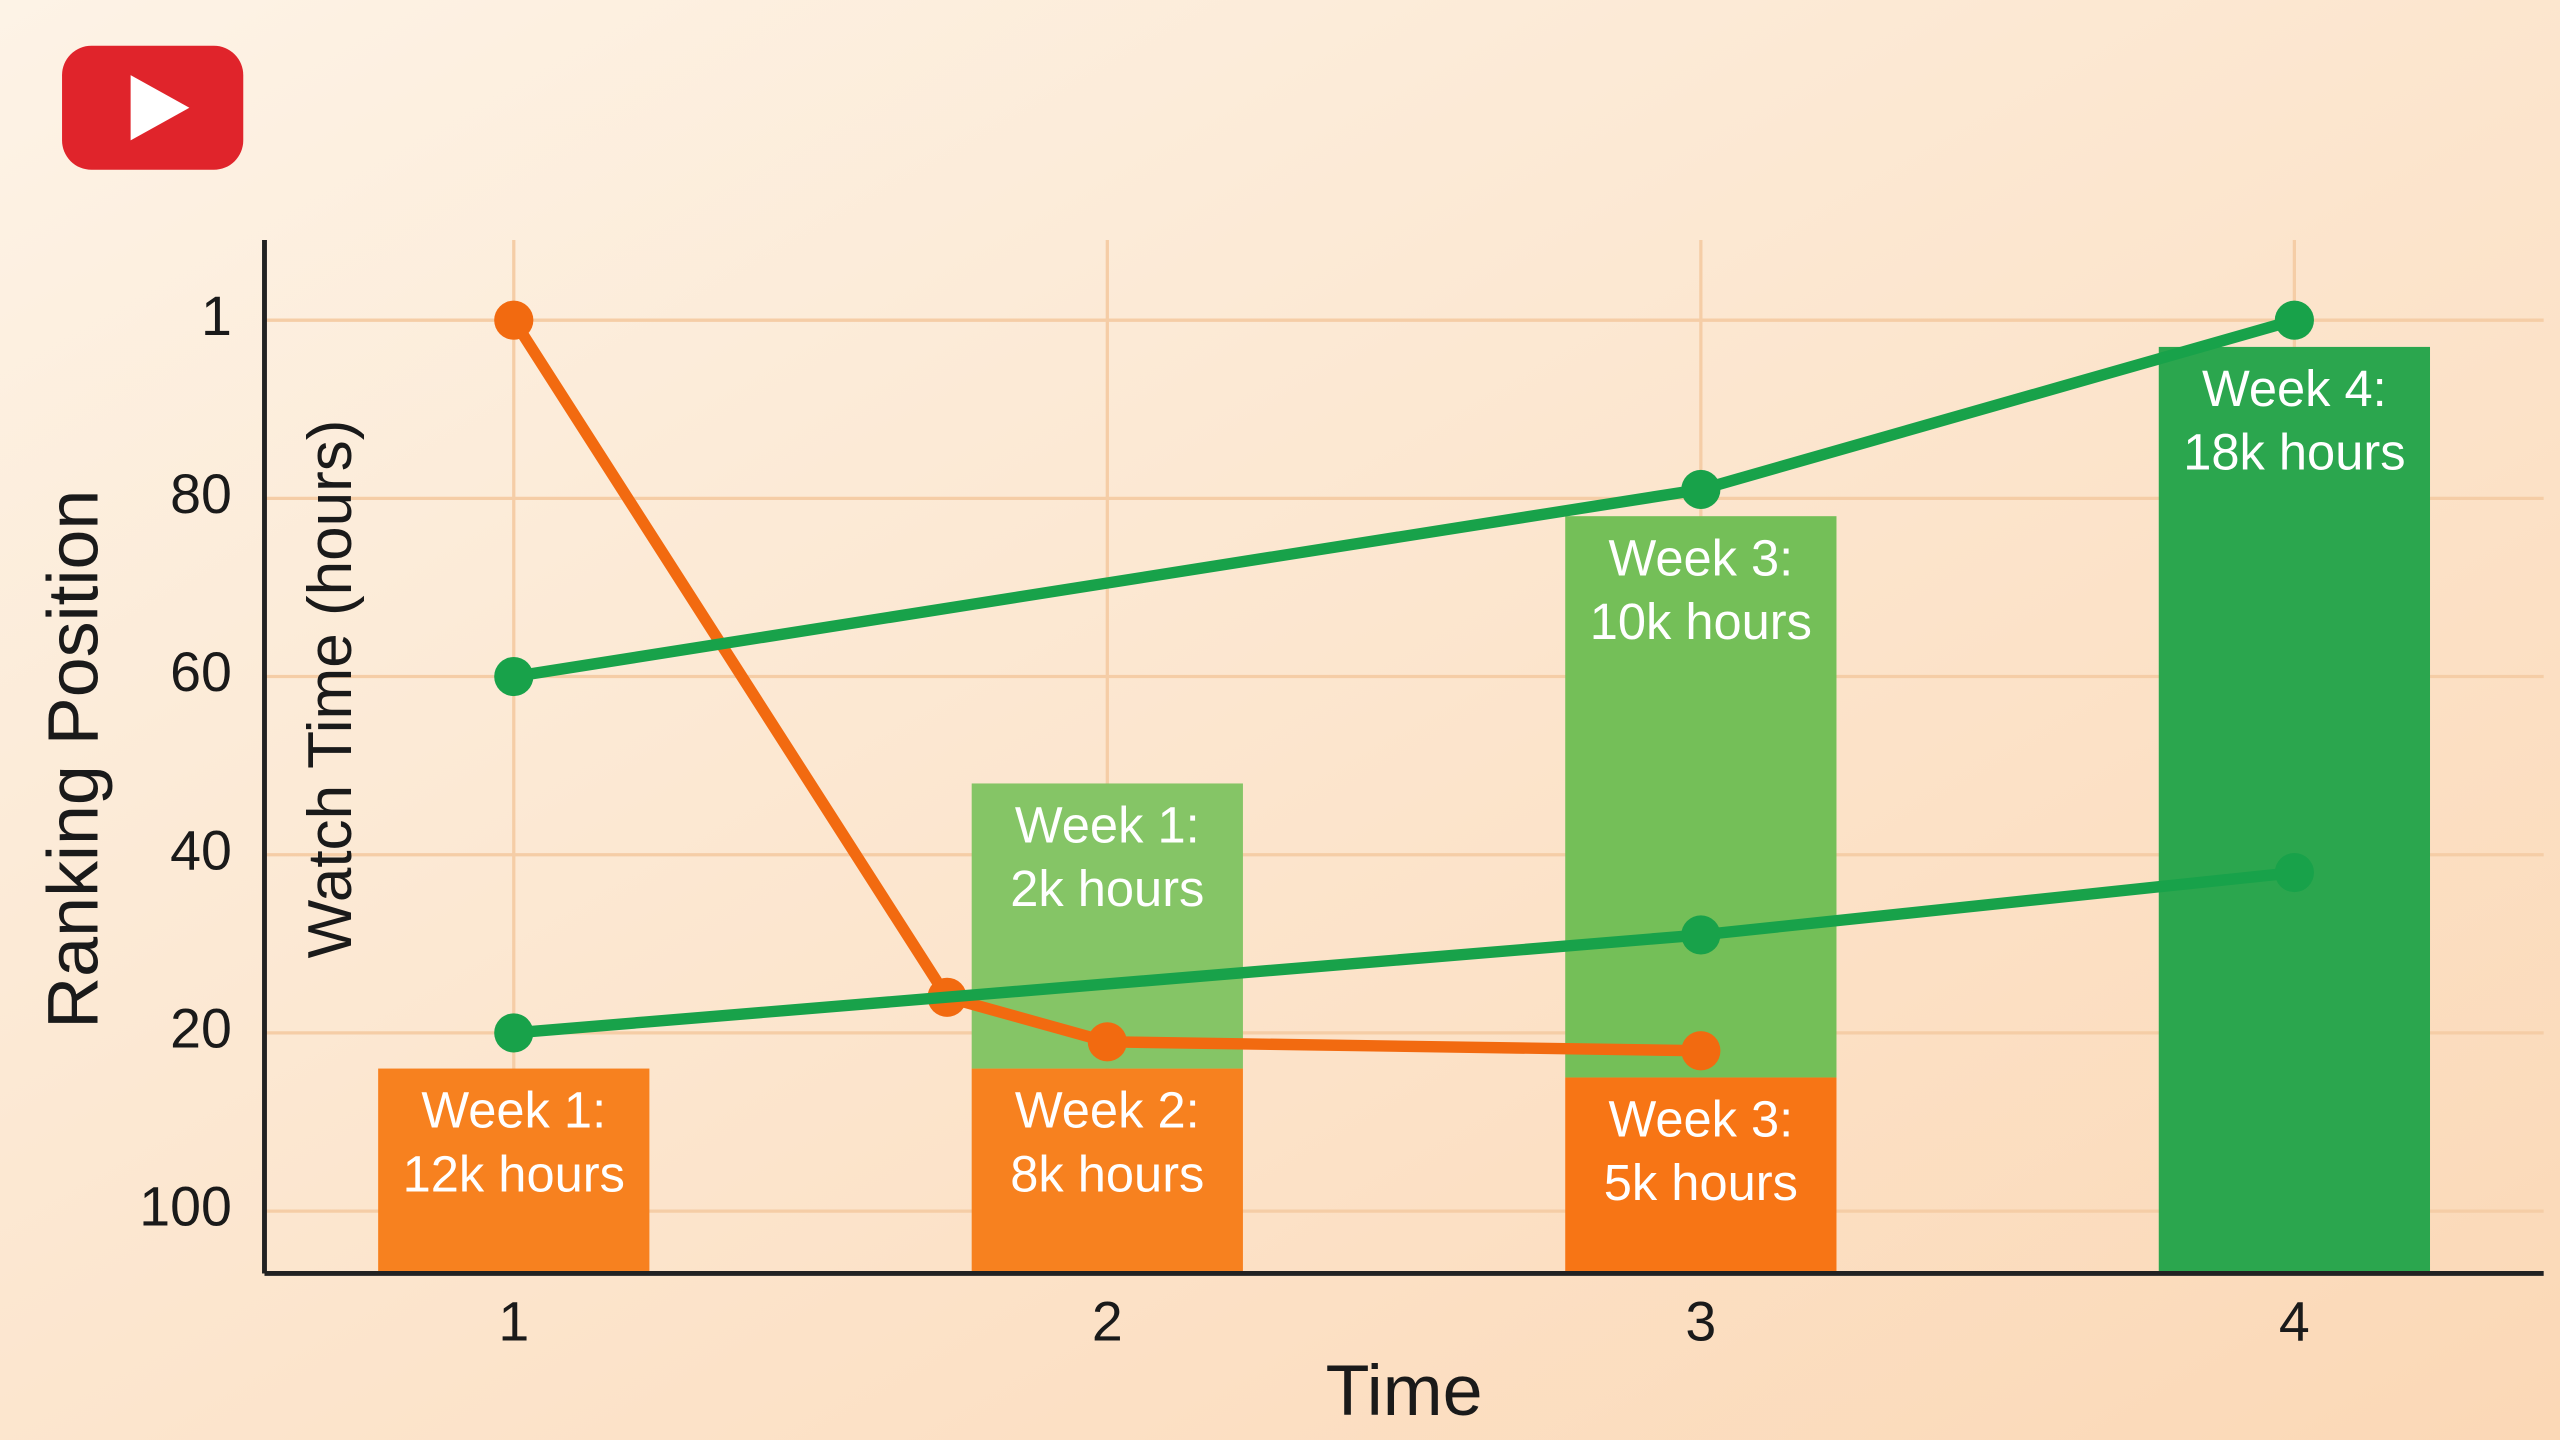 Image resolution: width=2560 pixels, height=1440 pixels. I want to click on y2-axis-label: Watch Time (hours), so click(330, 689).